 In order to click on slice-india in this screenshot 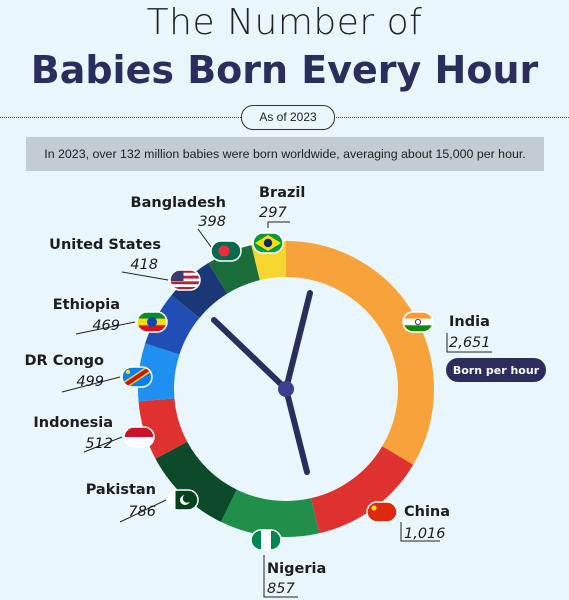, I will do `click(359, 353)`.